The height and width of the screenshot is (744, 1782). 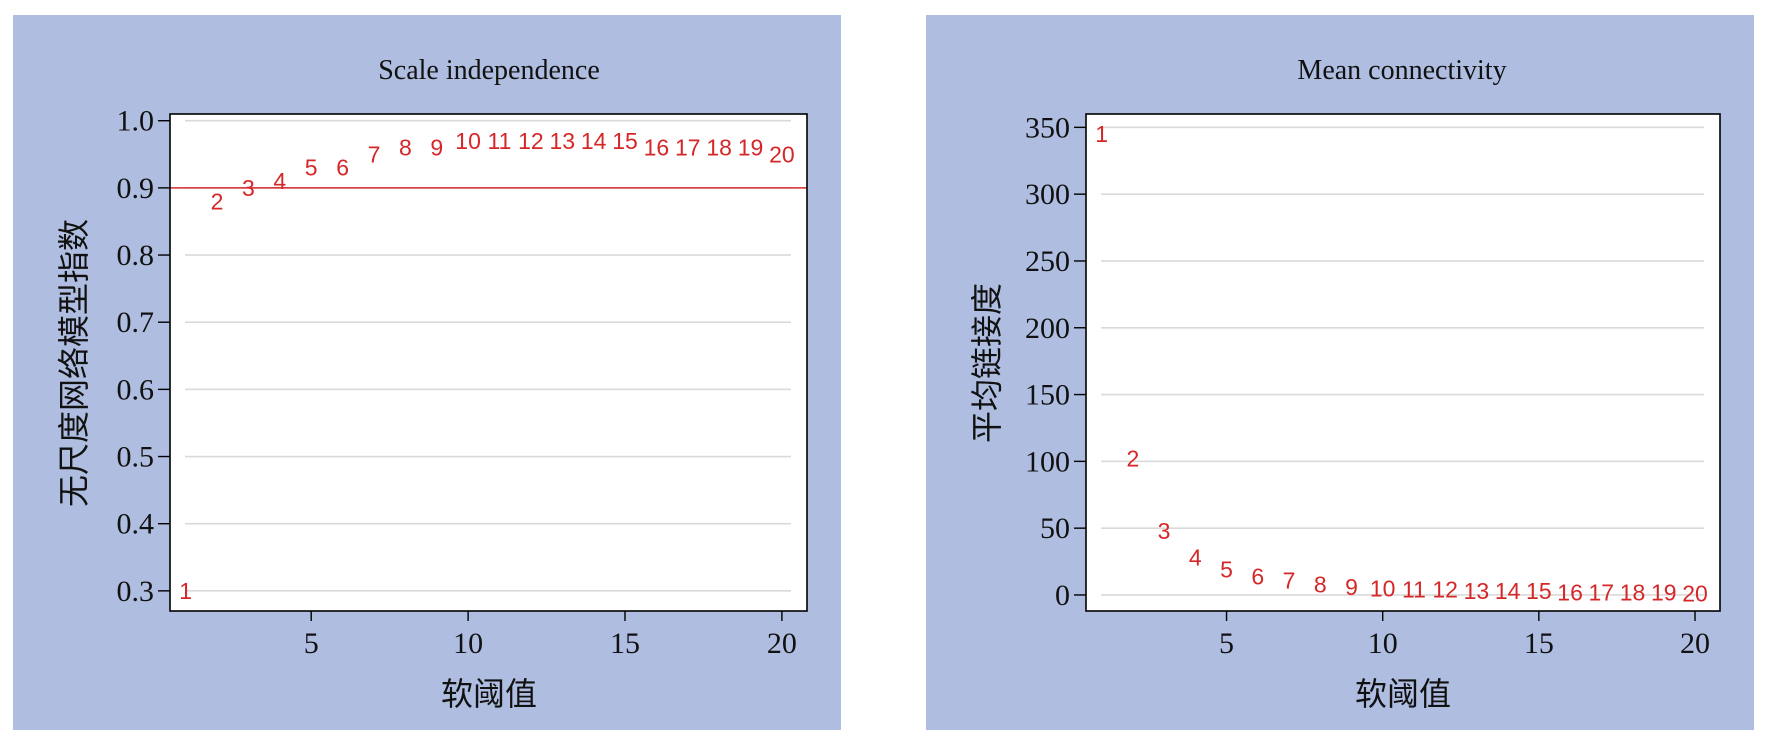 I want to click on y-tick-label: 300, so click(x=1047, y=194).